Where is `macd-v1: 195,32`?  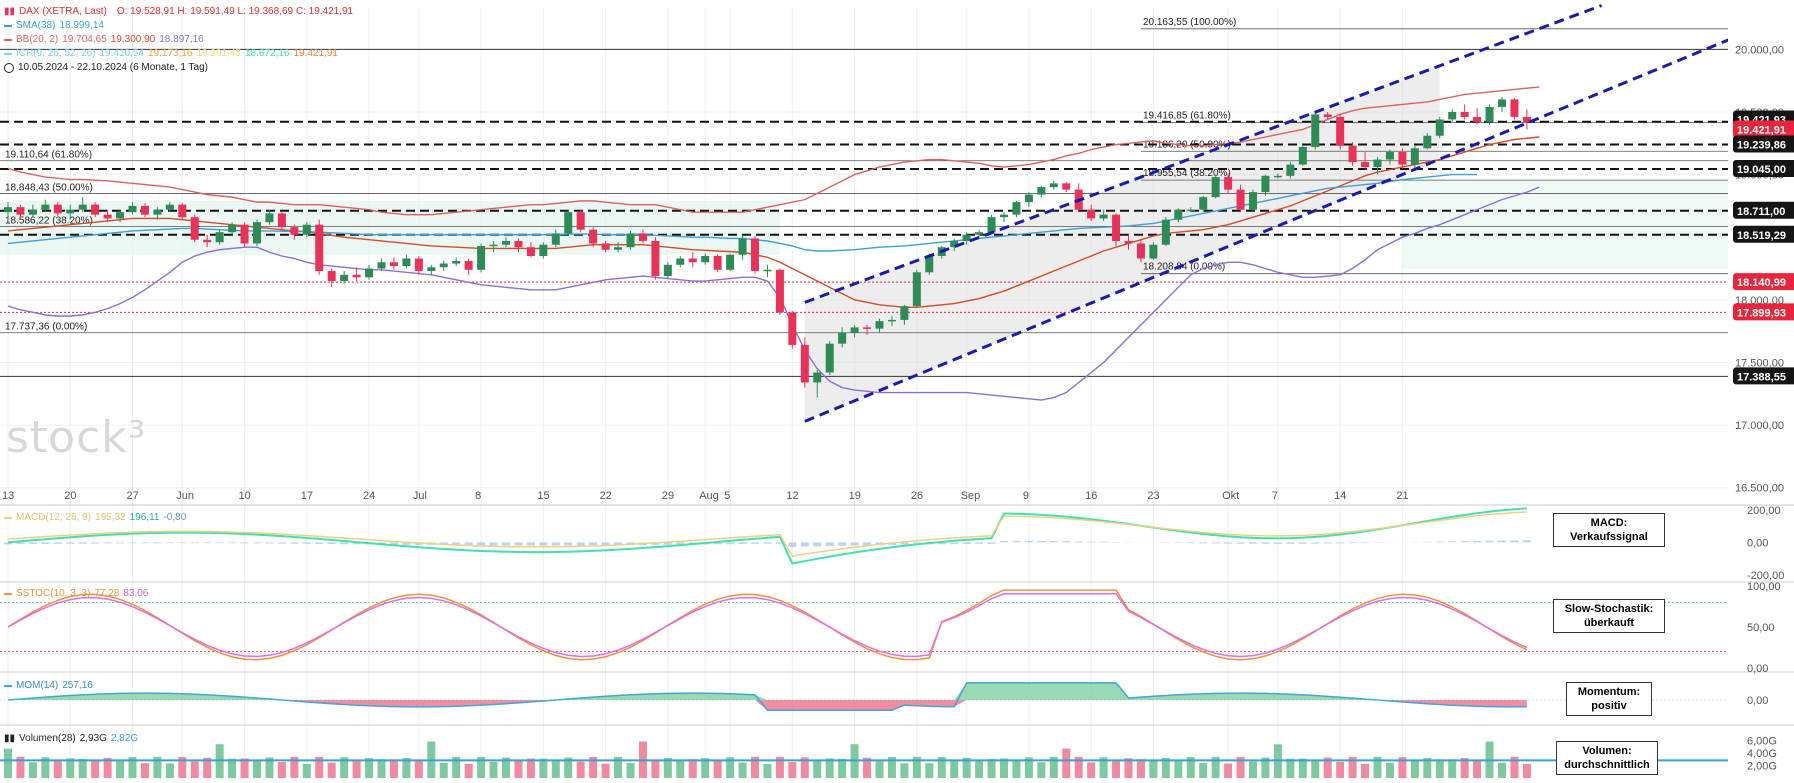
macd-v1: 195,32 is located at coordinates (110, 518).